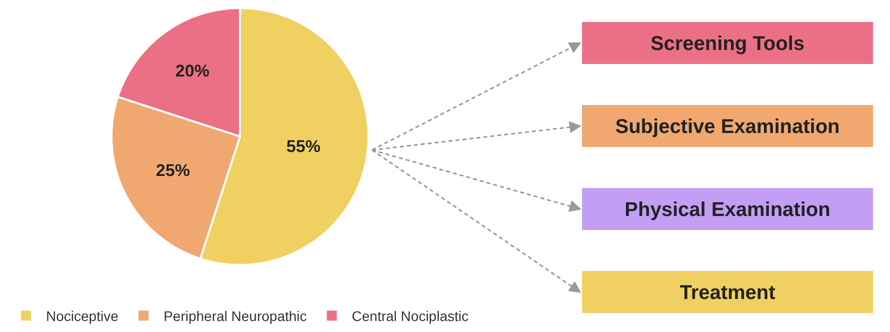  I want to click on legend-label: Central Nociplastic, so click(410, 316).